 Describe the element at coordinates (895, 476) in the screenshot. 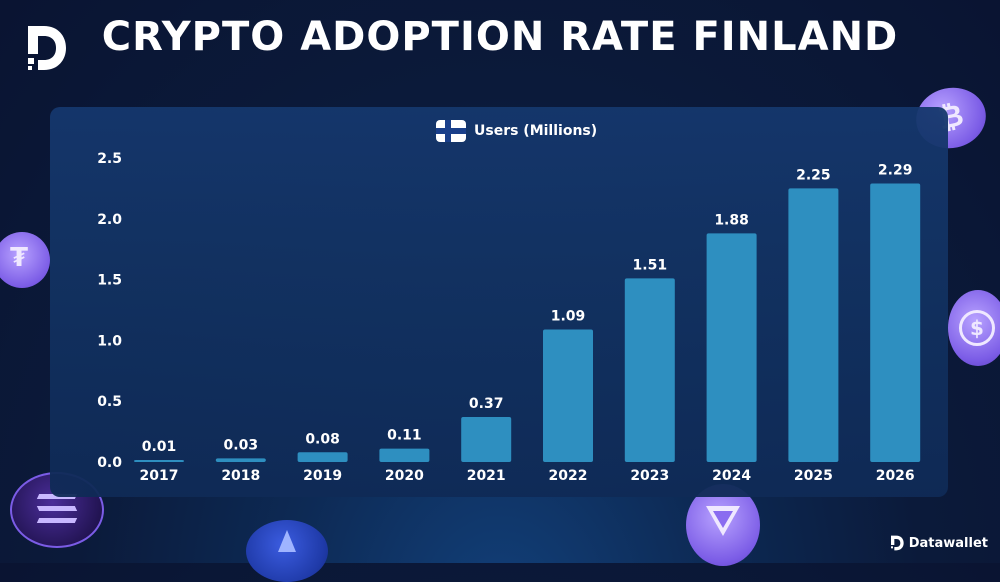

I see `x-tick-label: 2026` at that location.